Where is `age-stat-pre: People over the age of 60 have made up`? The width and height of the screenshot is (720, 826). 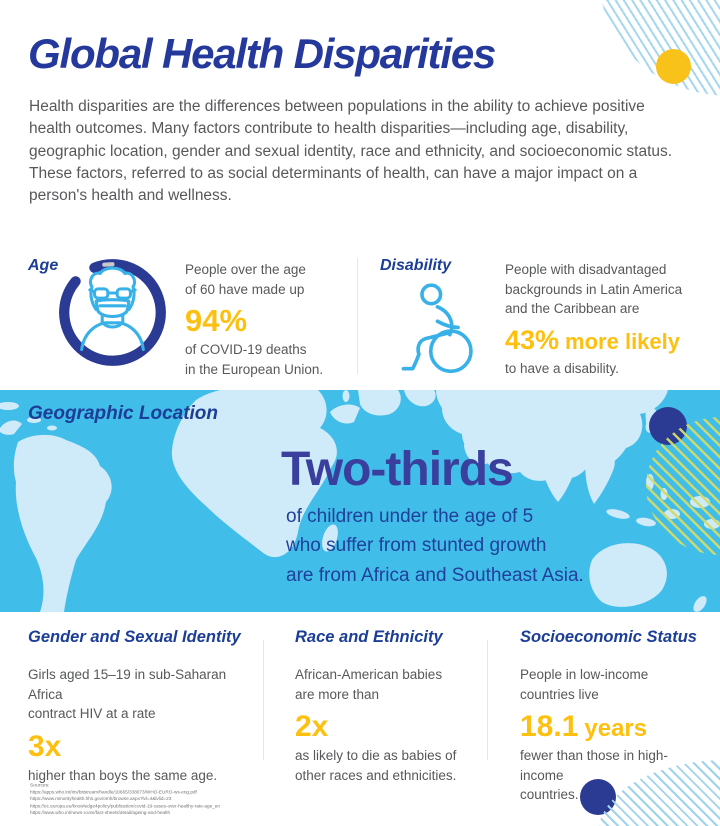 age-stat-pre: People over the age of 60 have made up is located at coordinates (245, 279).